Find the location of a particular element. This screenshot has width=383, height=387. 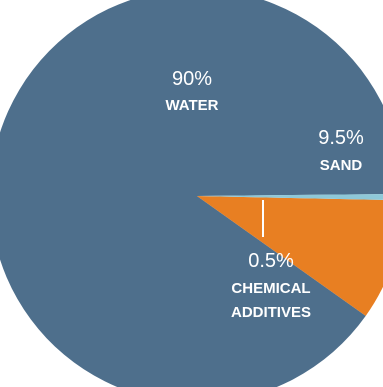

water-name-label: WATER is located at coordinates (191, 105).